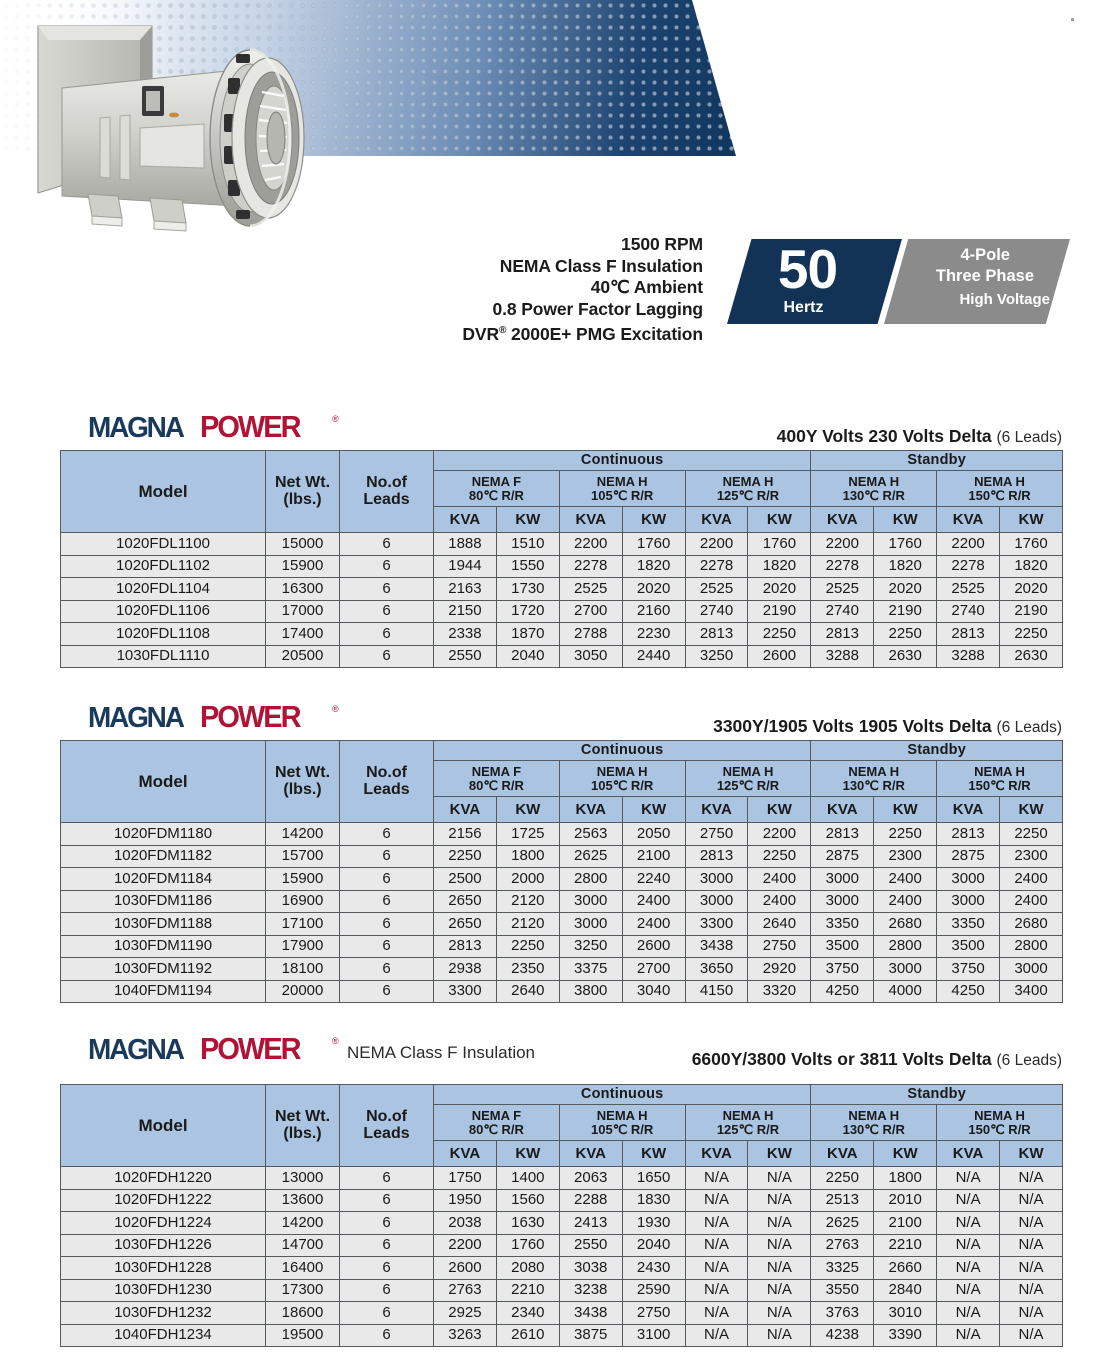  Describe the element at coordinates (302, 1223) in the screenshot. I see `cell-net-weight: 14200` at that location.